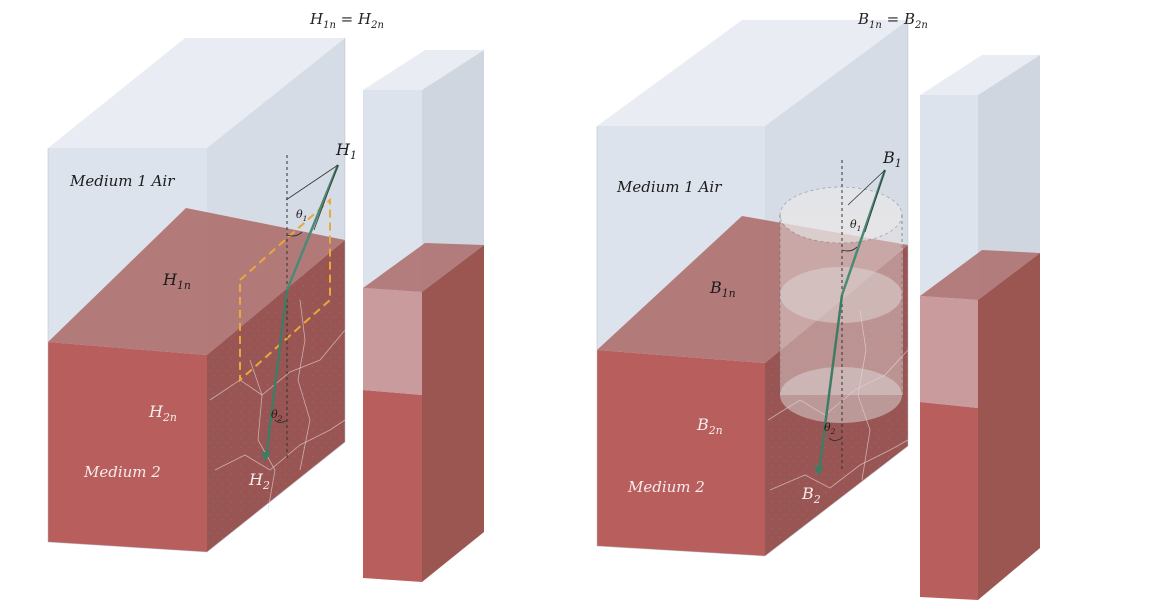 This screenshot has width=1162, height=608. What do you see at coordinates (312, 227) in the screenshot?
I see `left-h1-vector` at bounding box center [312, 227].